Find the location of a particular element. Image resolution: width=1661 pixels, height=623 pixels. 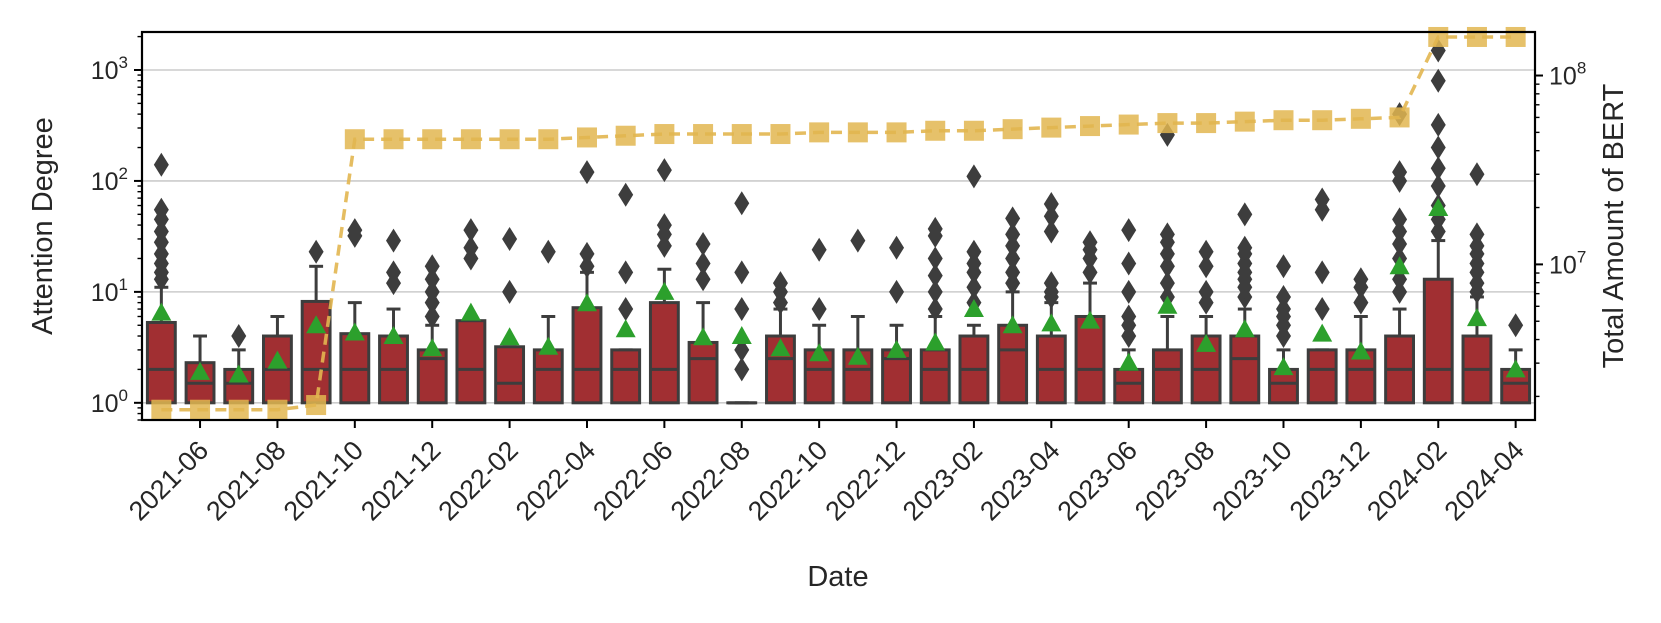

x-tick-label: 2023-02 is located at coordinates (942, 480).